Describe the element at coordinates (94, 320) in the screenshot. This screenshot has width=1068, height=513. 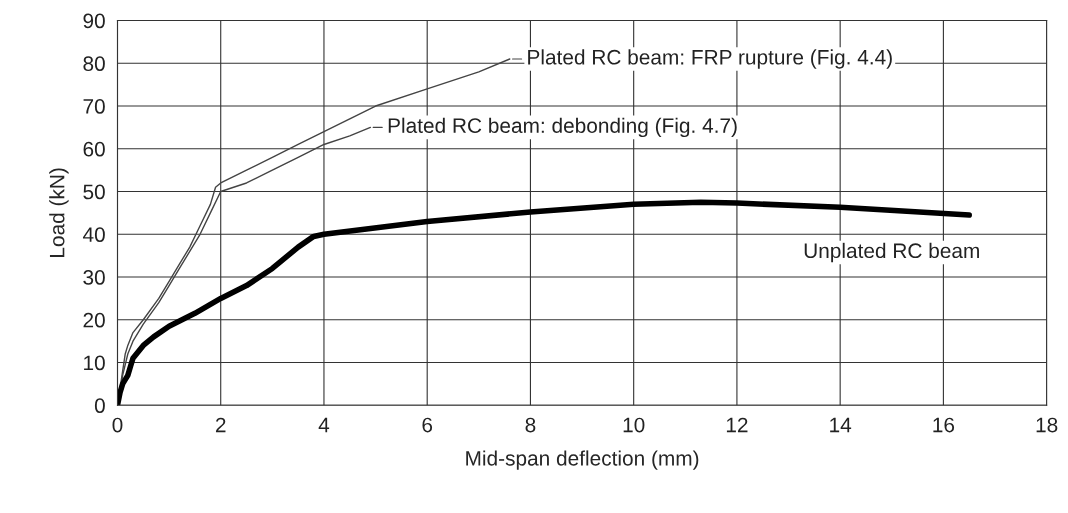
I see `y-tick-label: 20` at that location.